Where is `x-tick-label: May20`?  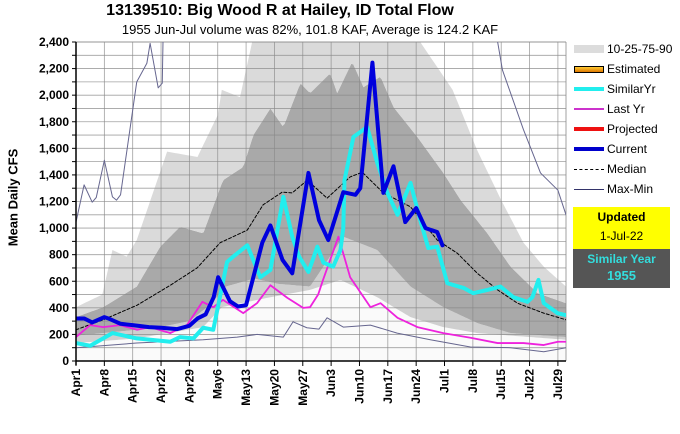 x-tick-label: May20 is located at coordinates (274, 387).